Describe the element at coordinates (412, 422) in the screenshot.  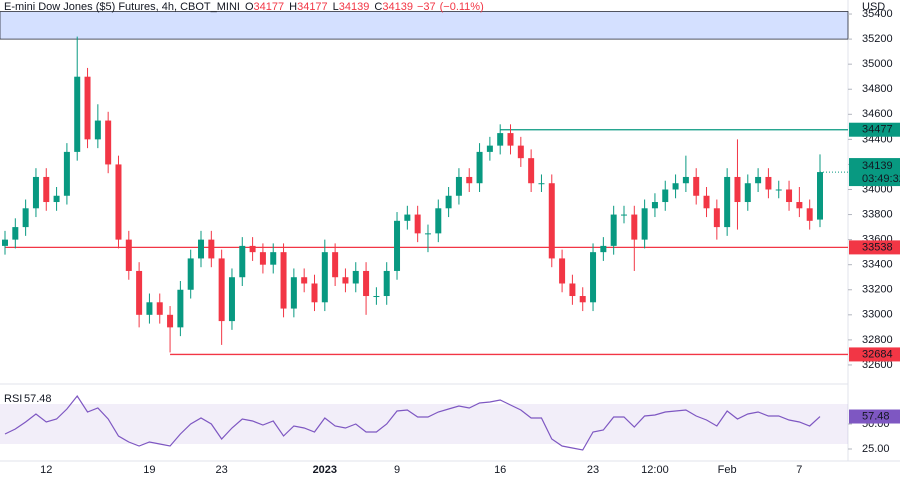
I see `rsi-line` at that location.